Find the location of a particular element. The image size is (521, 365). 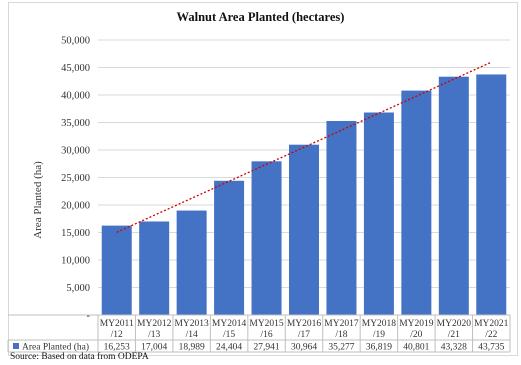

y-tick-label: 25,000 is located at coordinates (75, 178).